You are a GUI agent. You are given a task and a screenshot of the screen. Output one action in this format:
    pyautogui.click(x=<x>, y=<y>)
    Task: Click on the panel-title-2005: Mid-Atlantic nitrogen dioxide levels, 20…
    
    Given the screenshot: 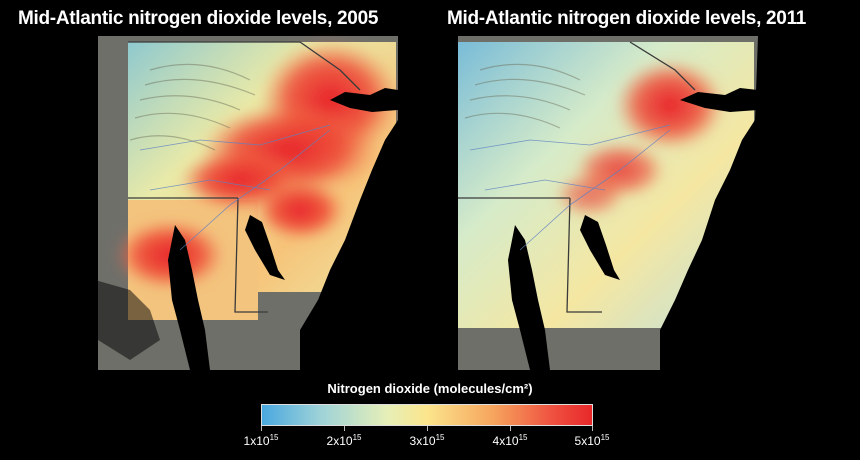 What is the action you would take?
    pyautogui.click(x=198, y=18)
    